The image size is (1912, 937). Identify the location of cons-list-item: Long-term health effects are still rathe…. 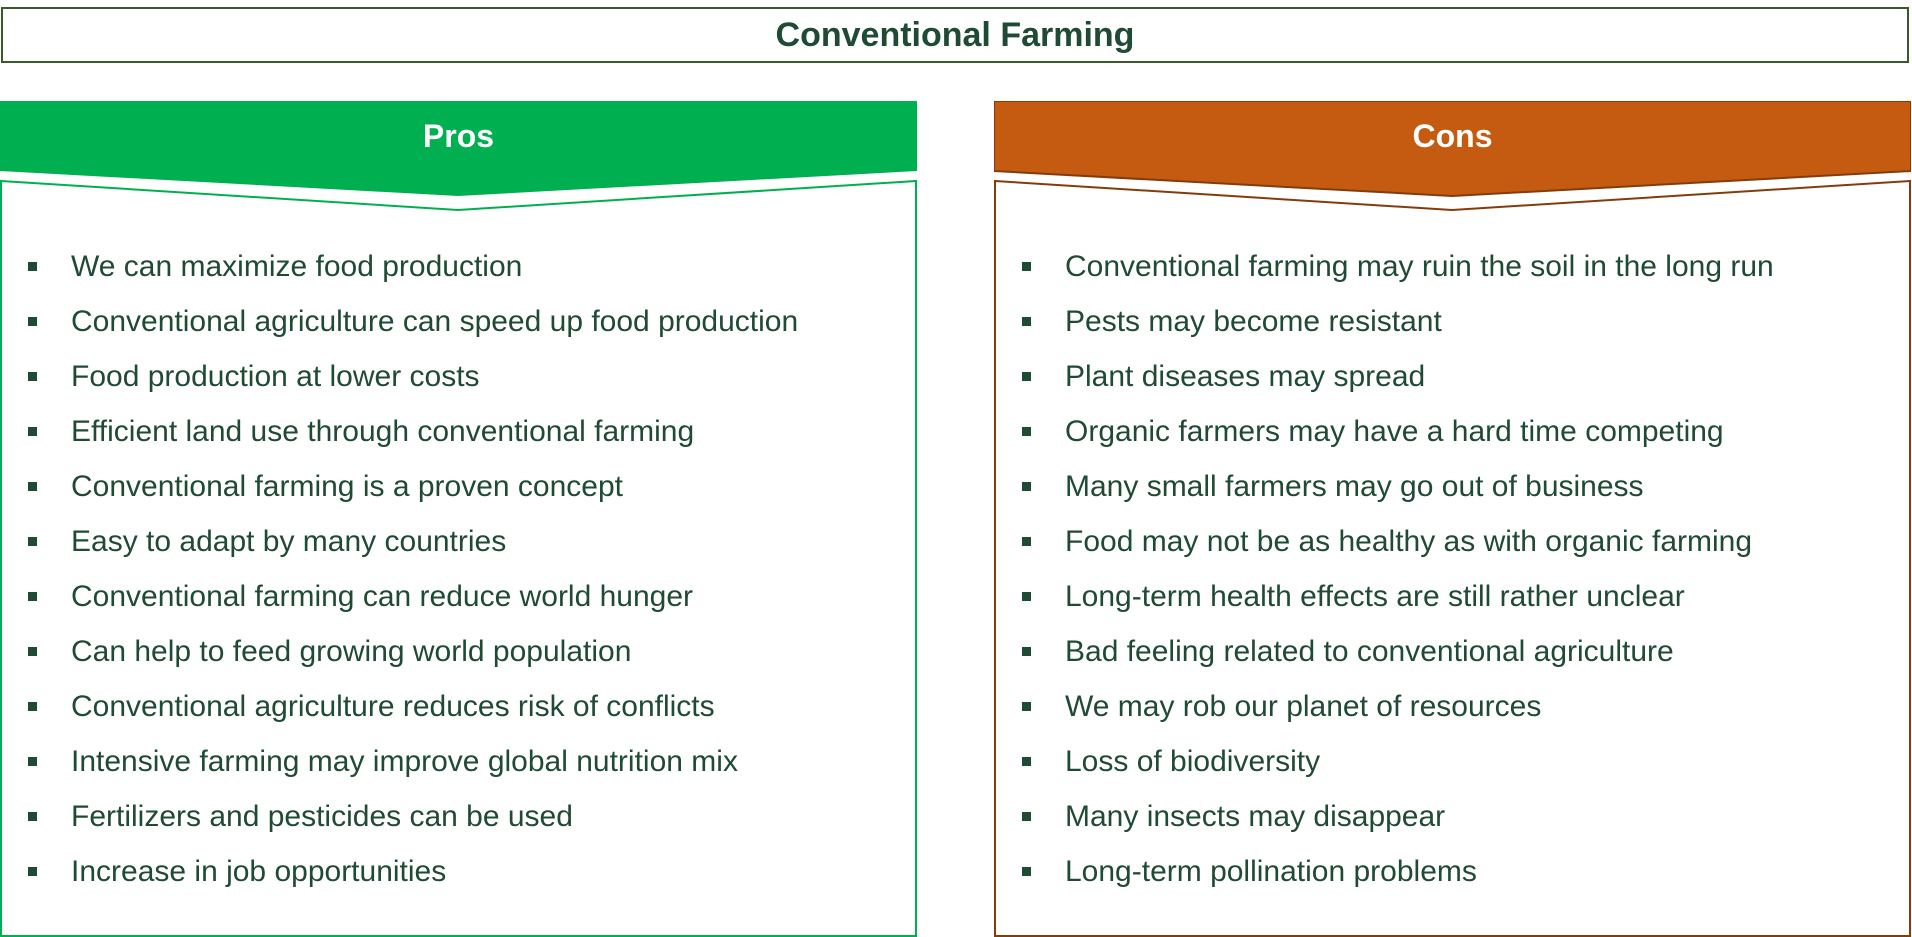
(1452, 596).